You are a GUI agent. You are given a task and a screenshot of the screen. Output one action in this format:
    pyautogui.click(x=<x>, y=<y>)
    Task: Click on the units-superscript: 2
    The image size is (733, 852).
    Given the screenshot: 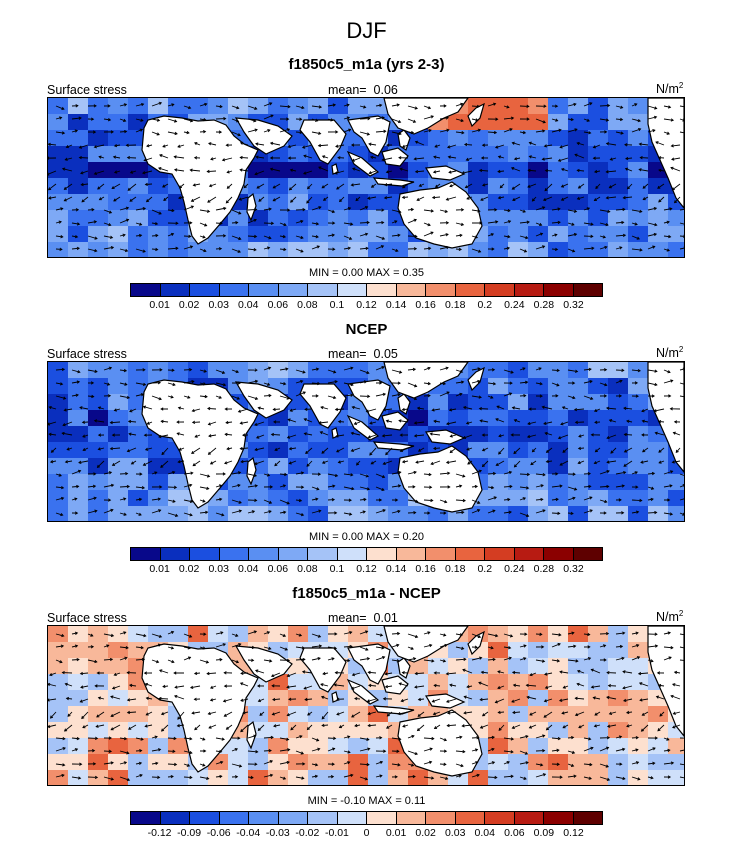 What is the action you would take?
    pyautogui.click(x=681, y=613)
    